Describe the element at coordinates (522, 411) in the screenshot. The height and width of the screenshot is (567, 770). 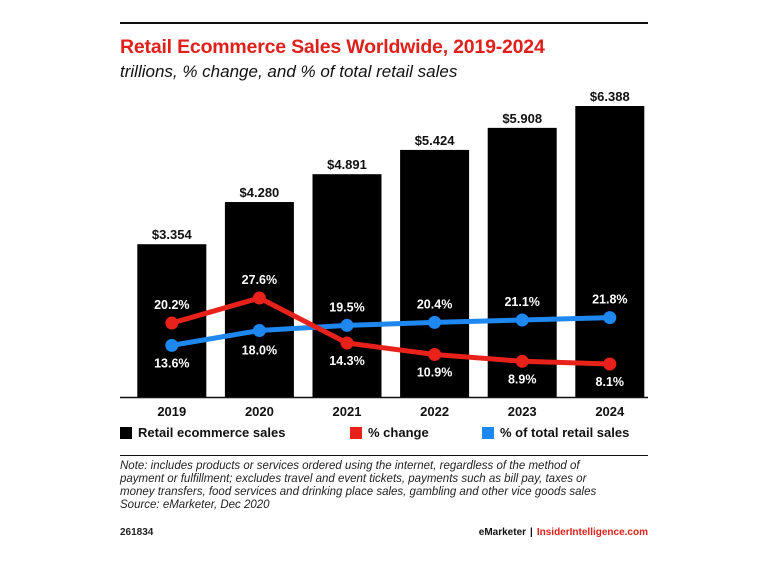
I see `x-tick-label: 2023` at that location.